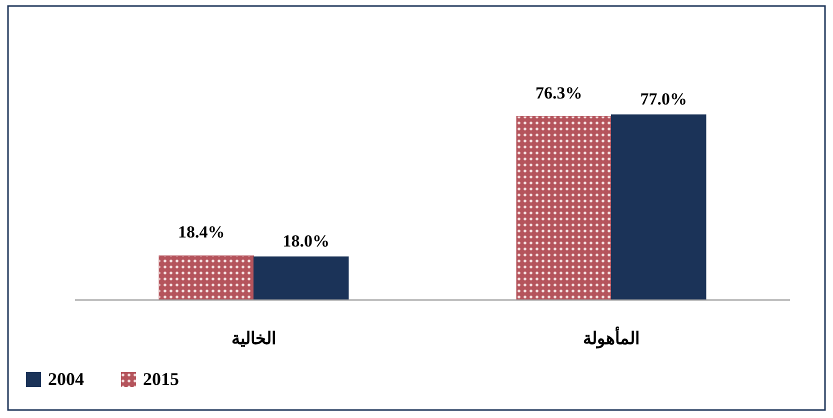  Describe the element at coordinates (559, 92) in the screenshot. I see `data-label: 76.3%` at that location.